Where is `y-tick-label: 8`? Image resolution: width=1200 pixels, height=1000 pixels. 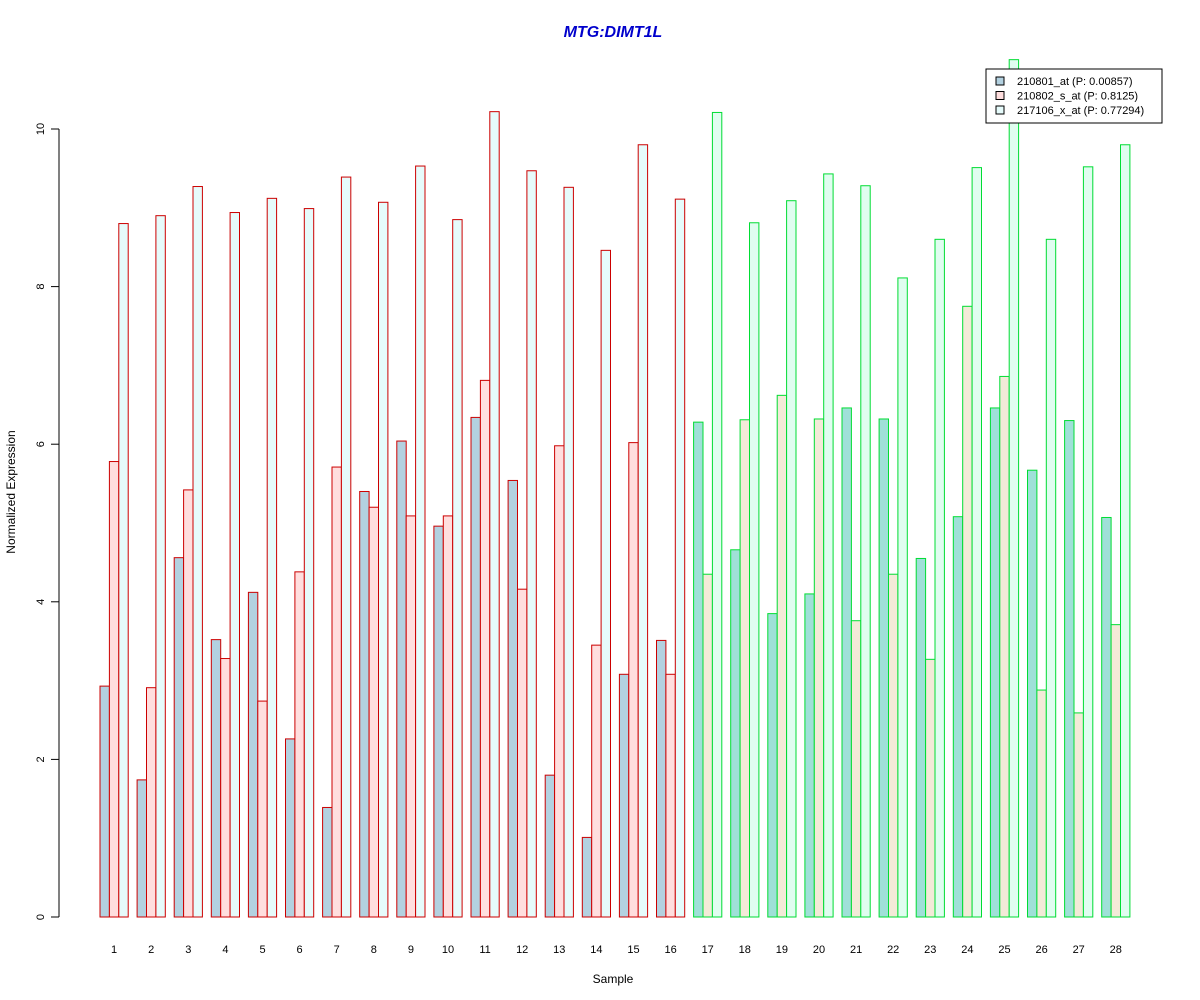 y-tick-label: 8 is located at coordinates (41, 287).